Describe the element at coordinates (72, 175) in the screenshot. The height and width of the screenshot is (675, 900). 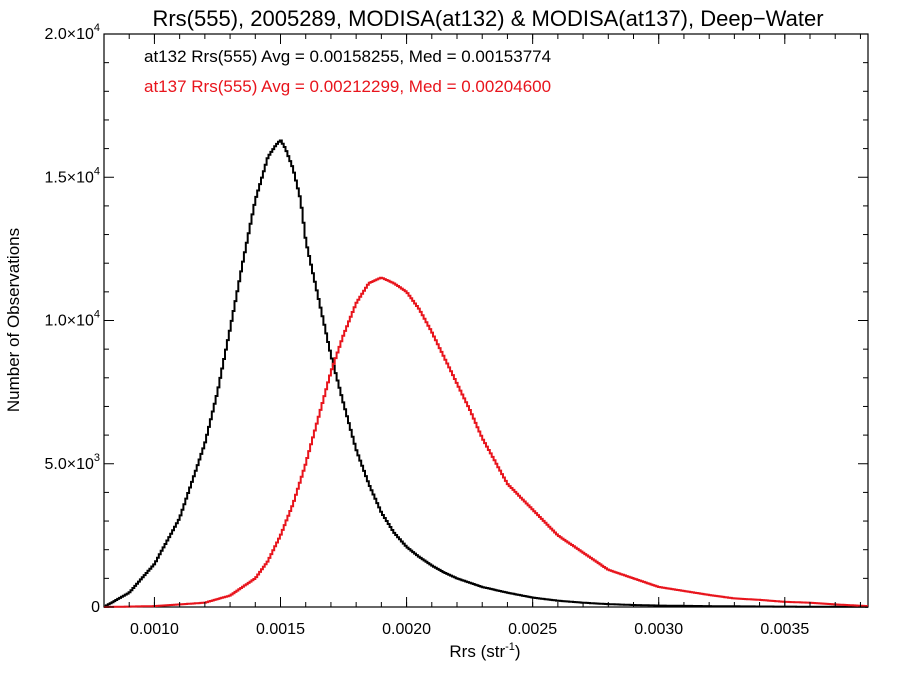
I see `y-tick-label: 1.5×10⁴` at that location.